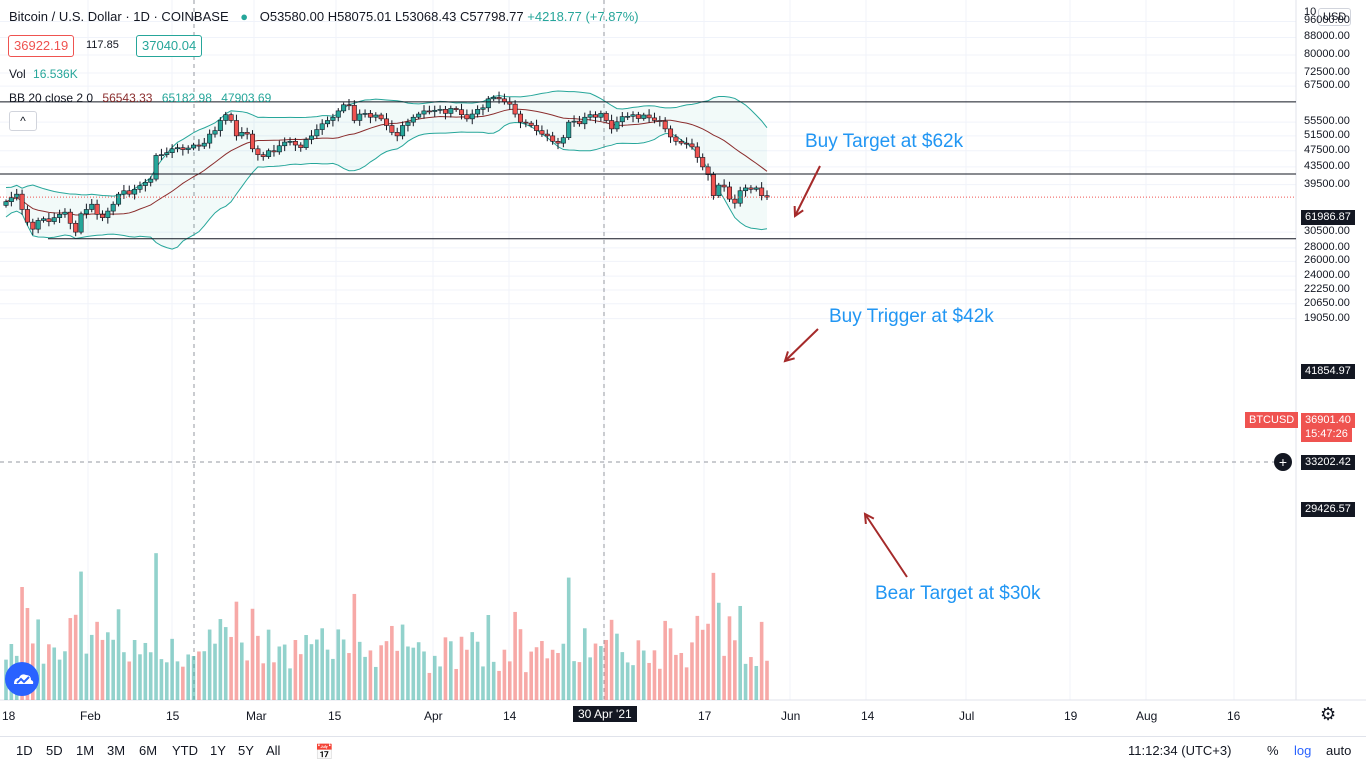  I want to click on log-toggle: log, so click(1303, 750).